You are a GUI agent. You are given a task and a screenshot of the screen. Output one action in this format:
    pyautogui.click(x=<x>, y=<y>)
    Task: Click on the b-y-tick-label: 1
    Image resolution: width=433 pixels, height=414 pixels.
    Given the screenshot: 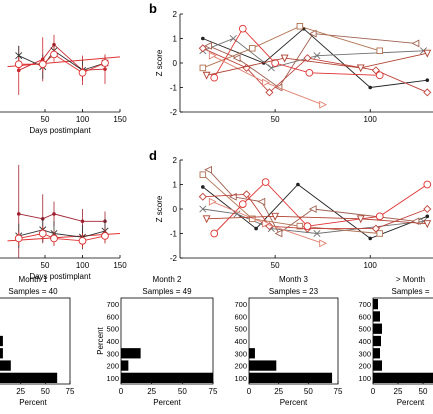 What is the action you would take?
    pyautogui.click(x=175, y=39)
    